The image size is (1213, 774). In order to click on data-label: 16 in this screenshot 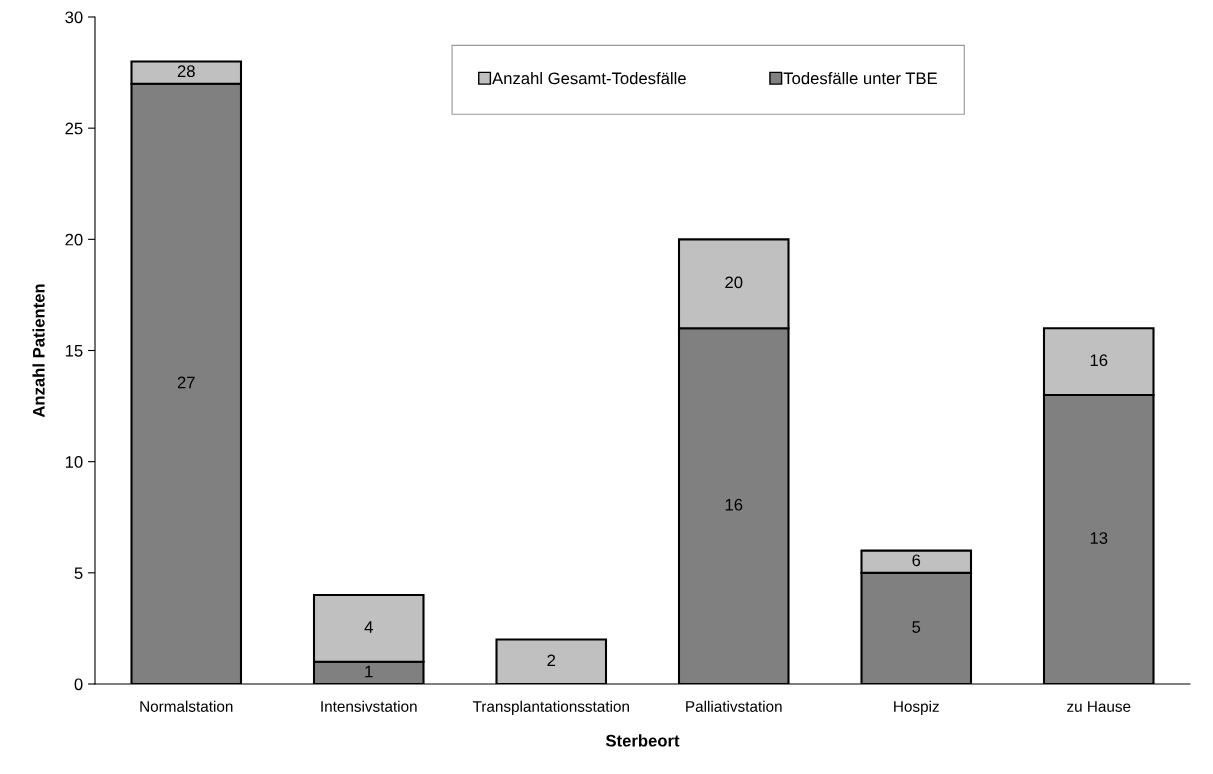, I will do `click(734, 504)`.